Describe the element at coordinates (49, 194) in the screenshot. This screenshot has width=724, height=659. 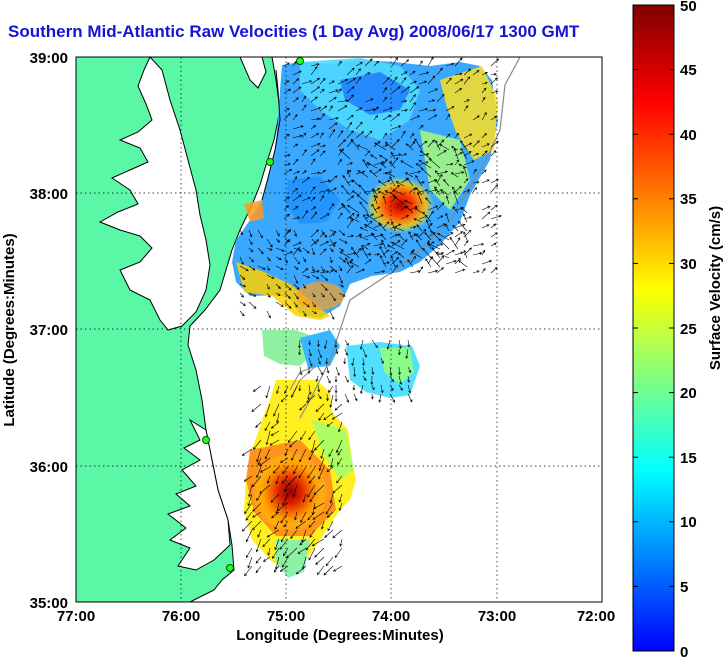
I see `y-tick-label: 38:00` at that location.